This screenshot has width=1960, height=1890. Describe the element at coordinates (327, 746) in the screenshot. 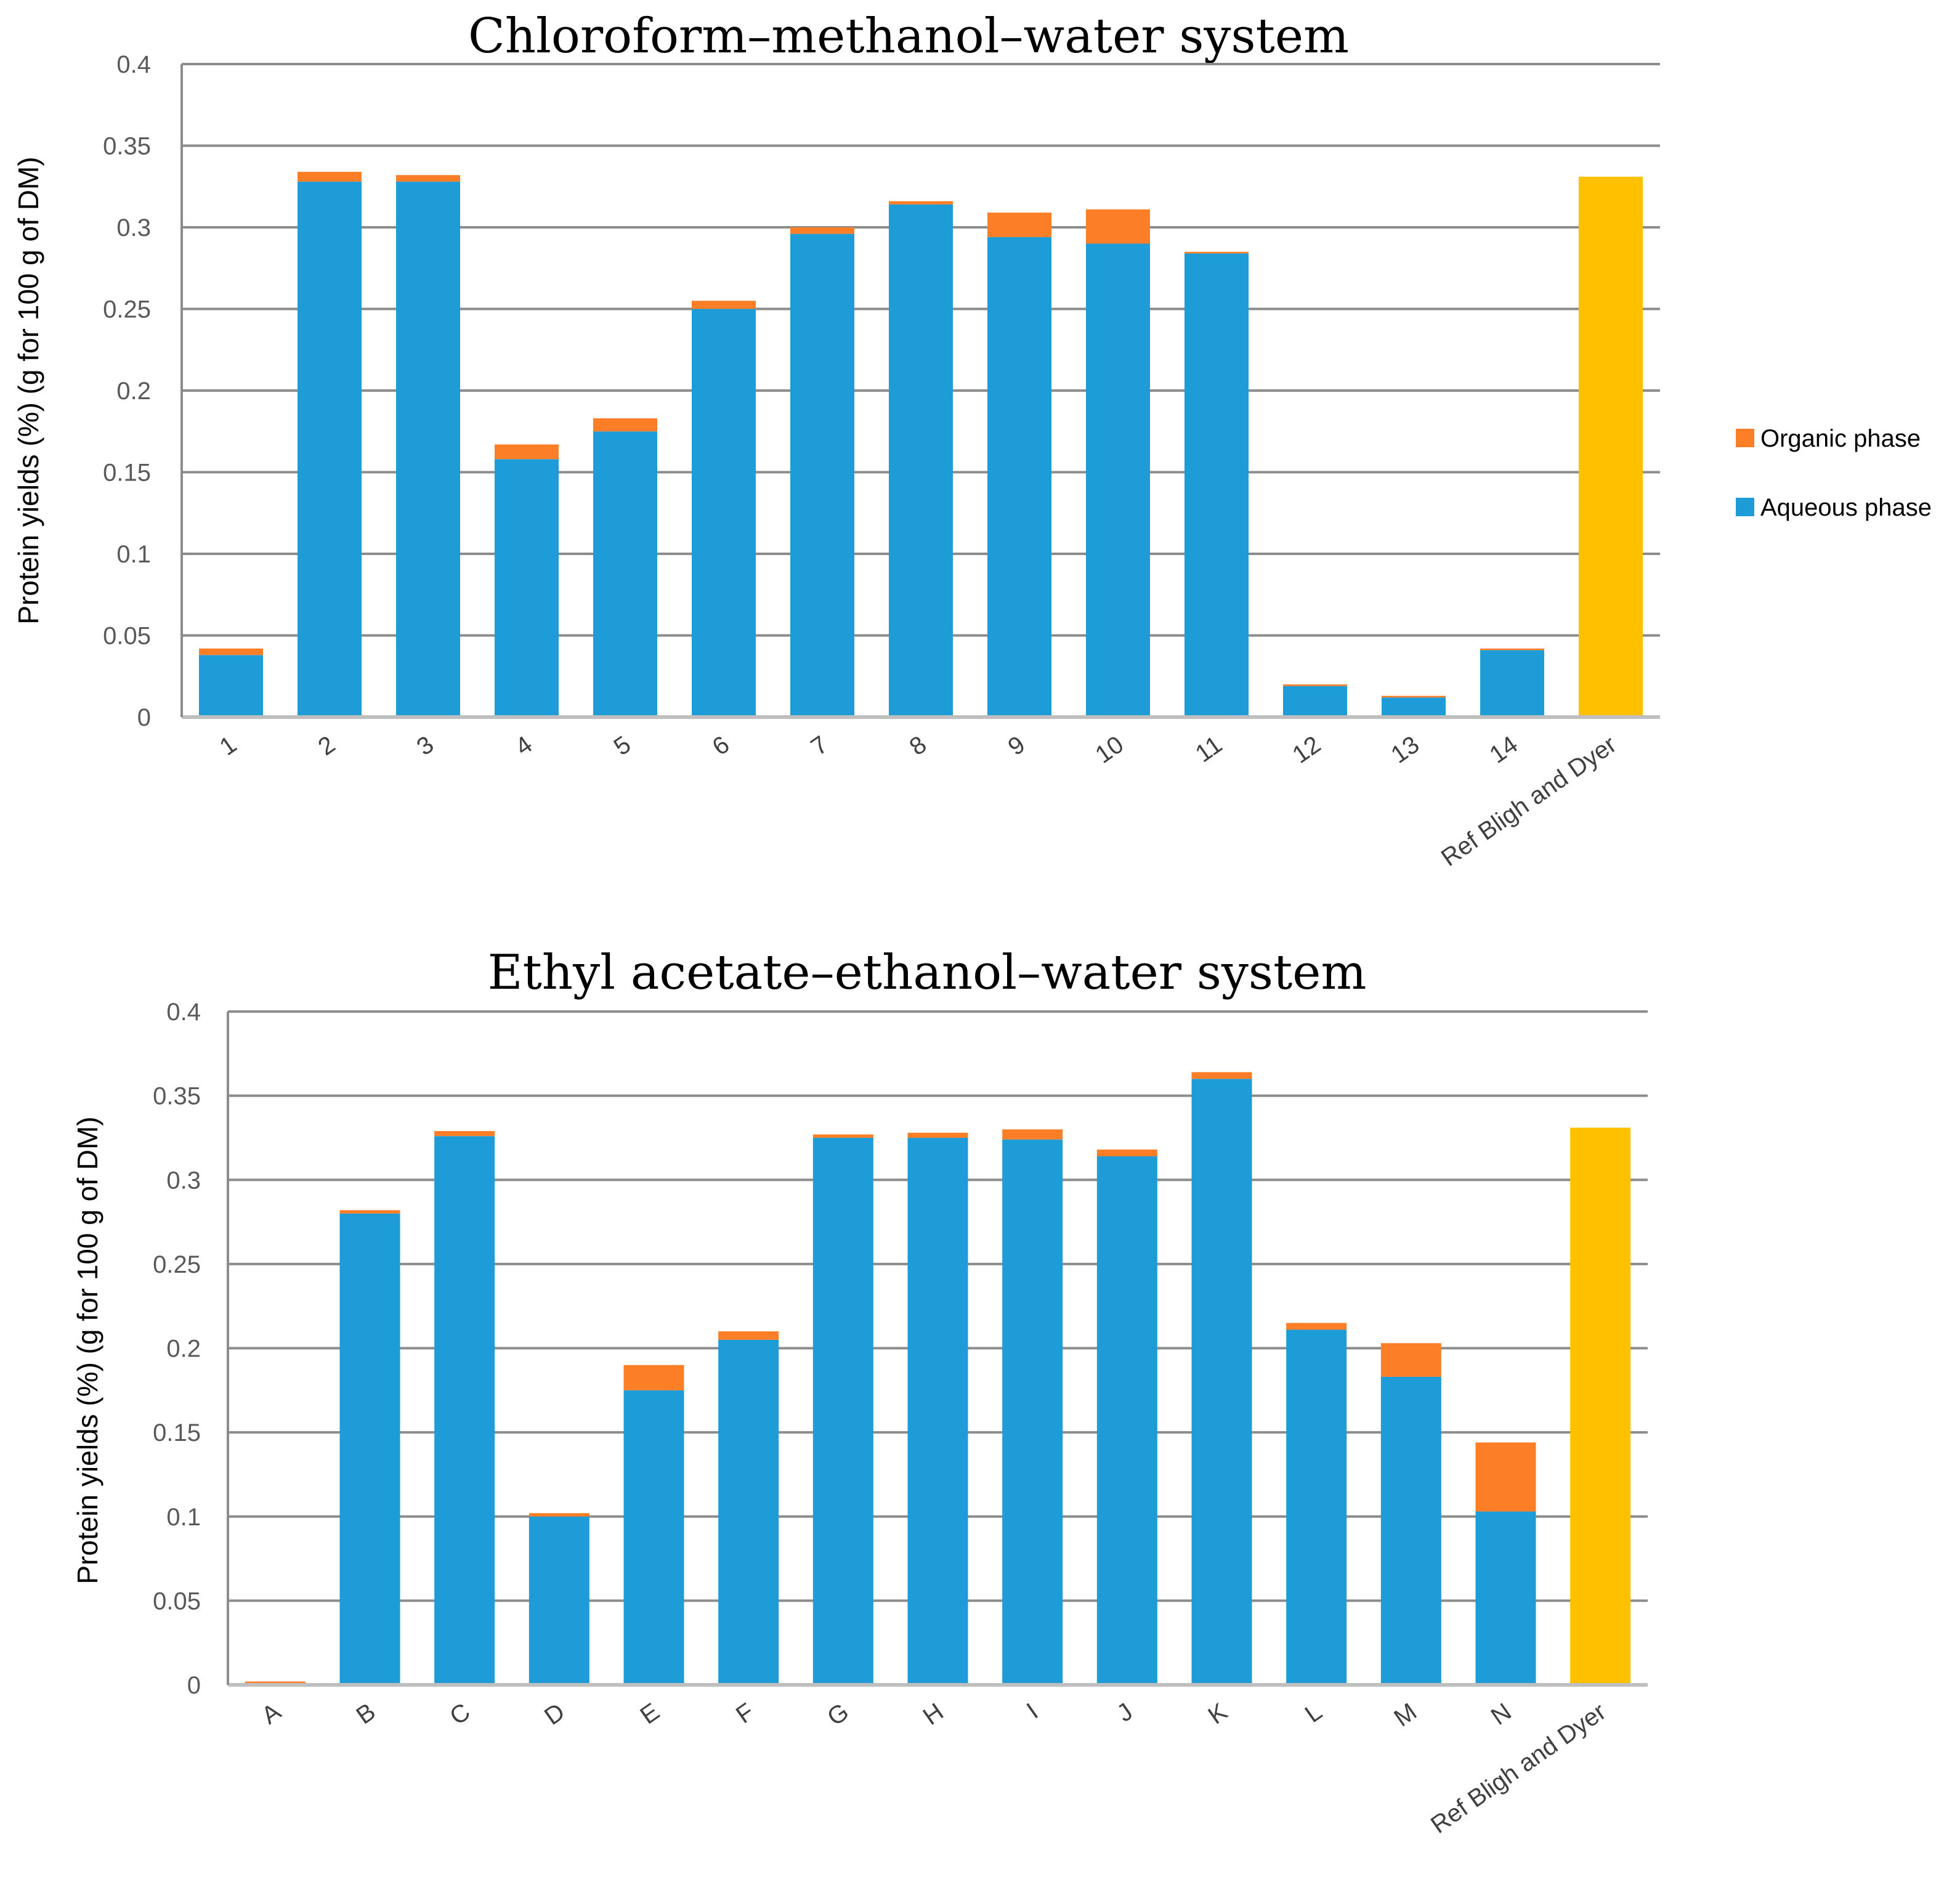

I see `x-tick-label: 2` at that location.